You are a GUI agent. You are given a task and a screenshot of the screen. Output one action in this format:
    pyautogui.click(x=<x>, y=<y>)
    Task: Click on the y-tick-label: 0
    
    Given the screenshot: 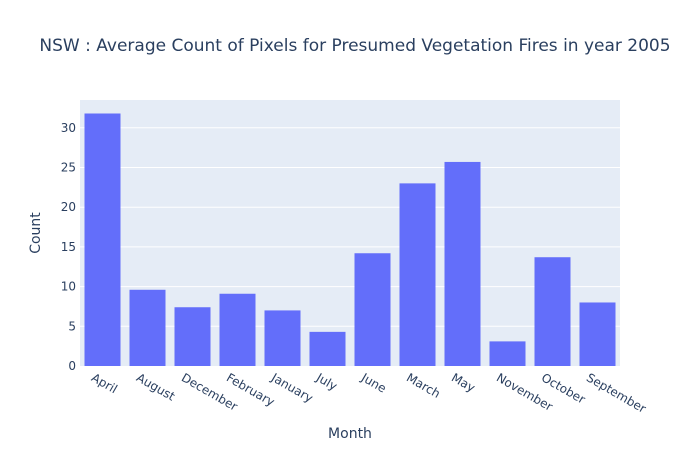 What is the action you would take?
    pyautogui.click(x=72, y=366)
    